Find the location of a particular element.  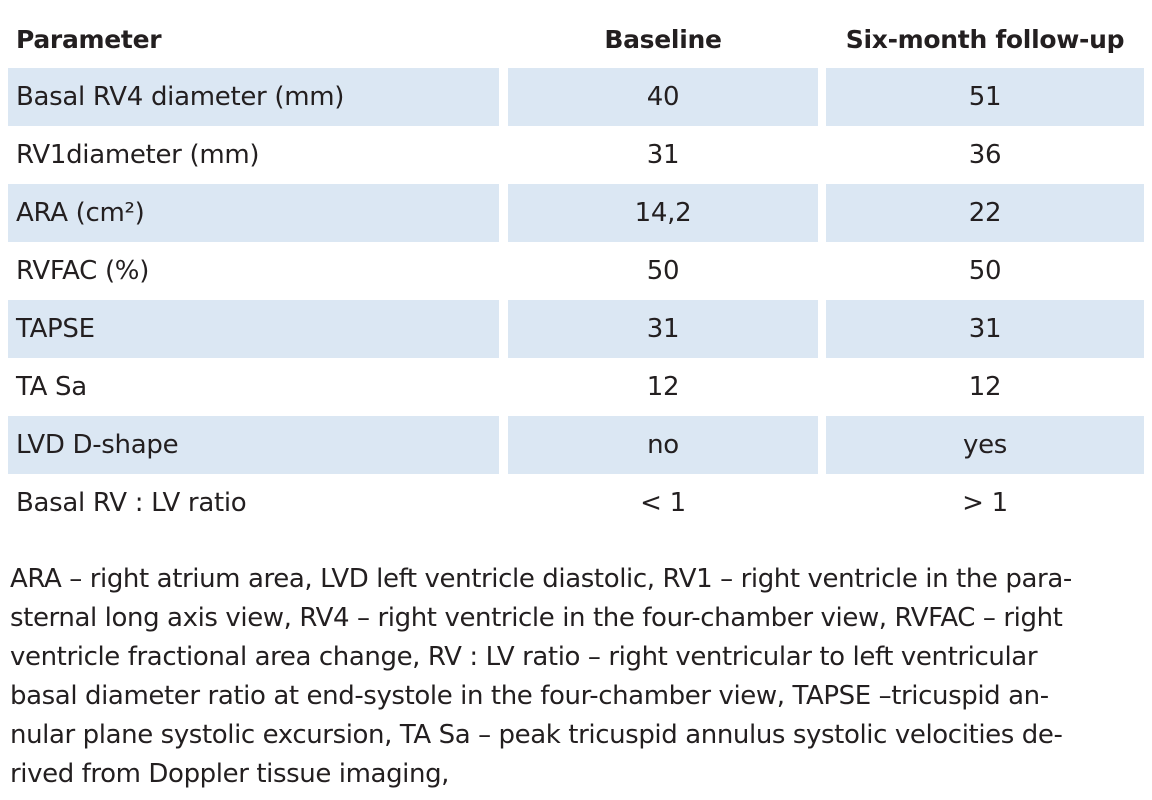

cell-follow-up: 12 is located at coordinates (985, 387).